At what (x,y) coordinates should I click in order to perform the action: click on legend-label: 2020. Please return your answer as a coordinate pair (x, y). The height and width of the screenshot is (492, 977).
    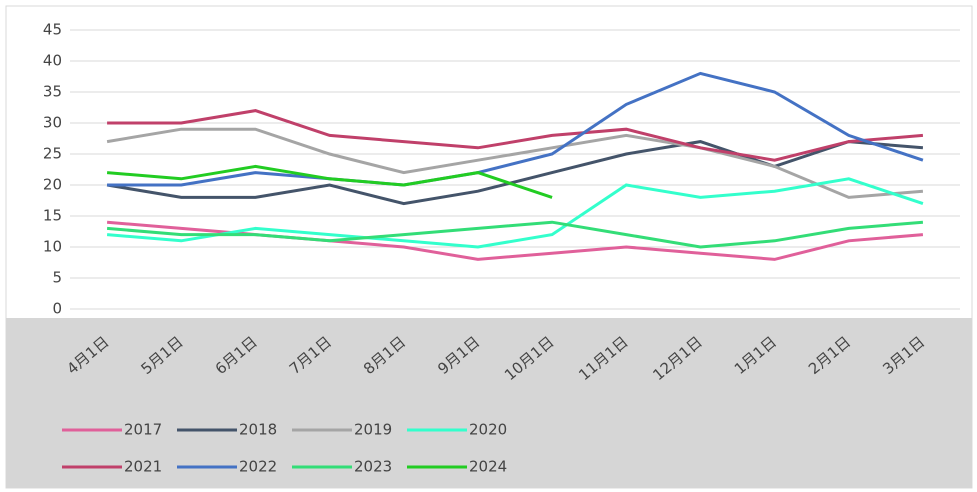
    Looking at the image, I should click on (488, 430).